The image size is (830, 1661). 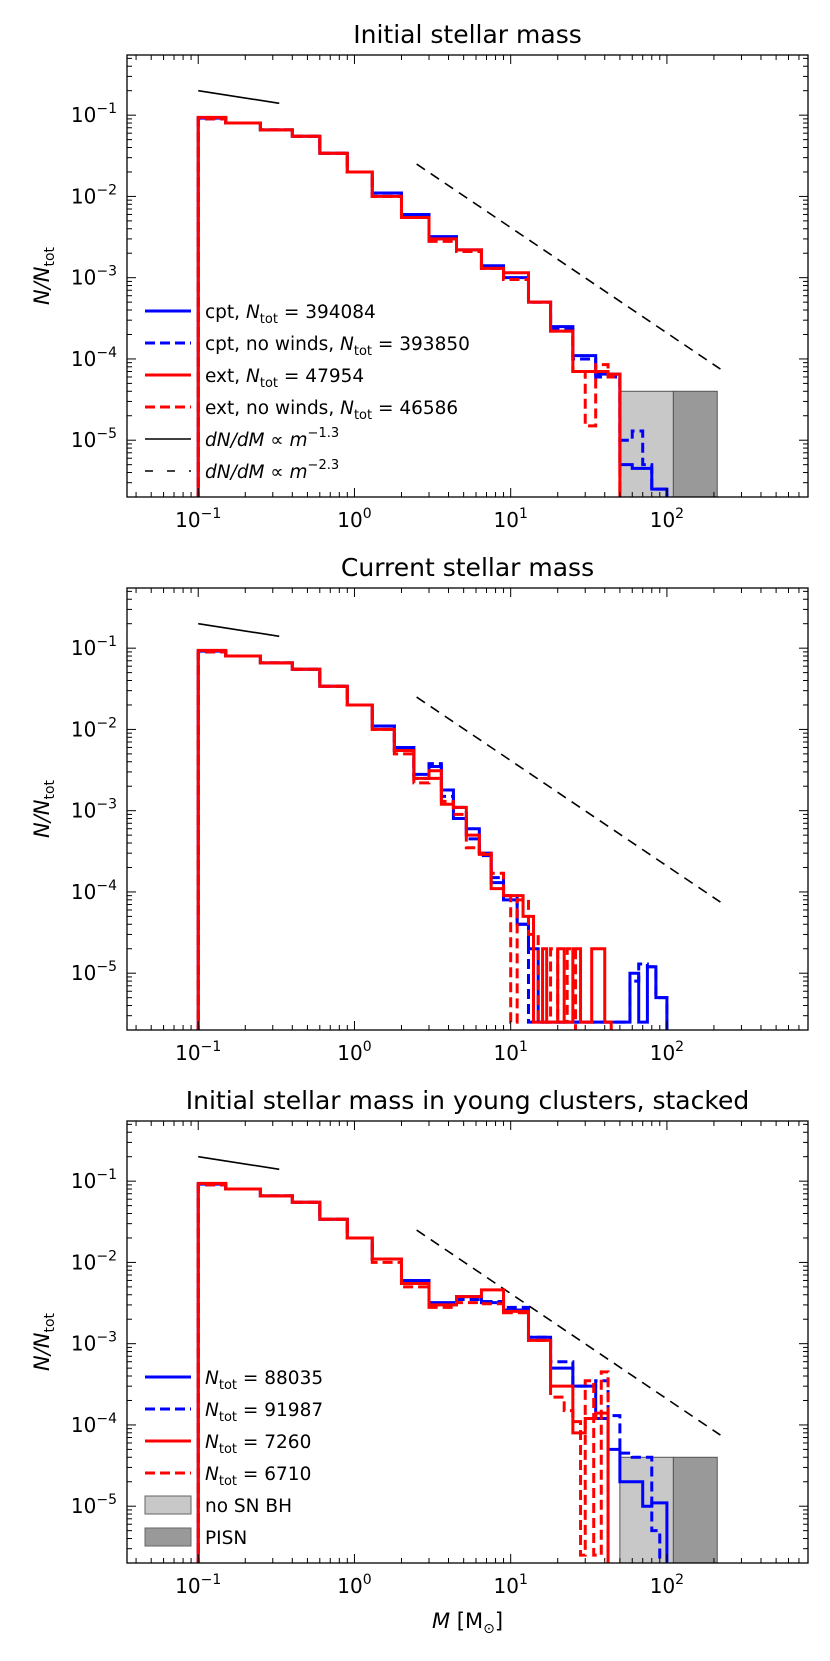 What do you see at coordinates (195, 1538) in the screenshot?
I see `legend-item: PISN` at bounding box center [195, 1538].